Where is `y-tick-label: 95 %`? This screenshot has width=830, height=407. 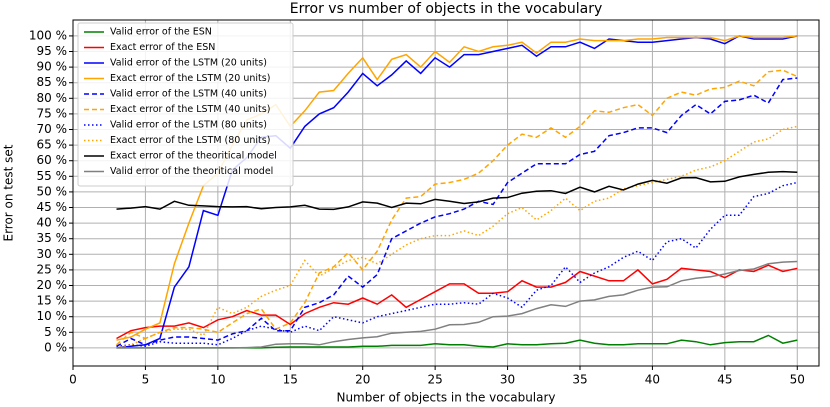
y-tick-label: 95 % is located at coordinates (52, 51).